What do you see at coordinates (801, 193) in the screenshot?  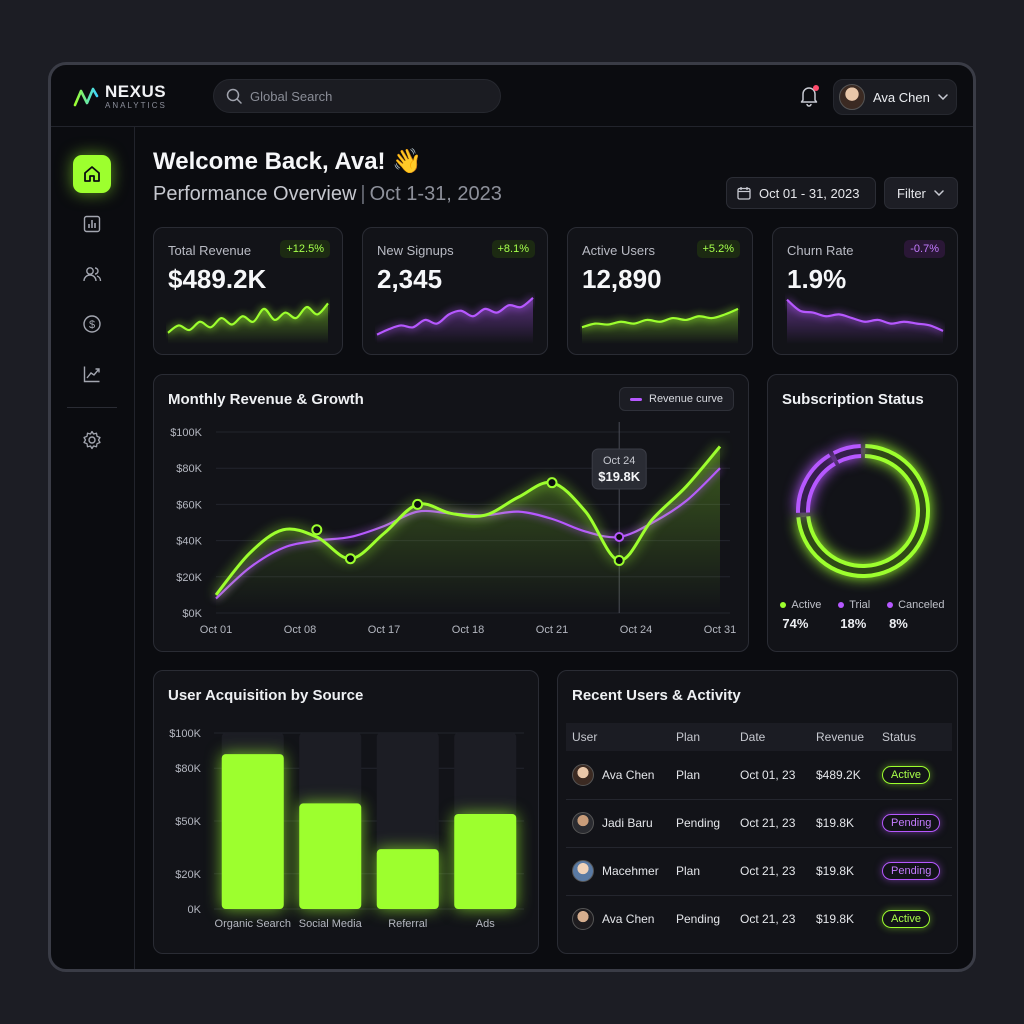 I see `date-range-button: Oct 01 - 31, 2023` at bounding box center [801, 193].